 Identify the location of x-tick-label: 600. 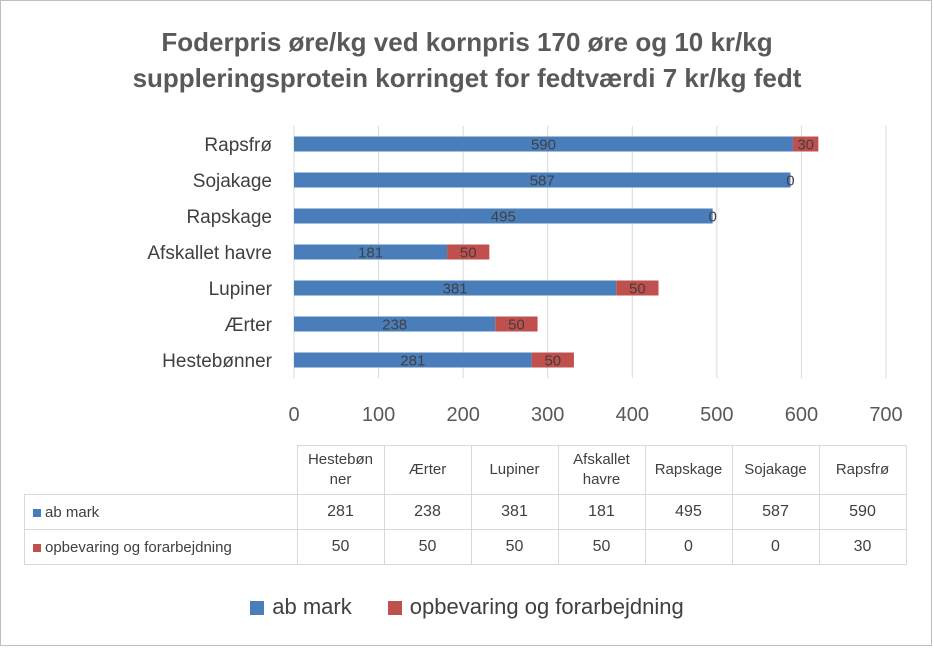
(801, 415).